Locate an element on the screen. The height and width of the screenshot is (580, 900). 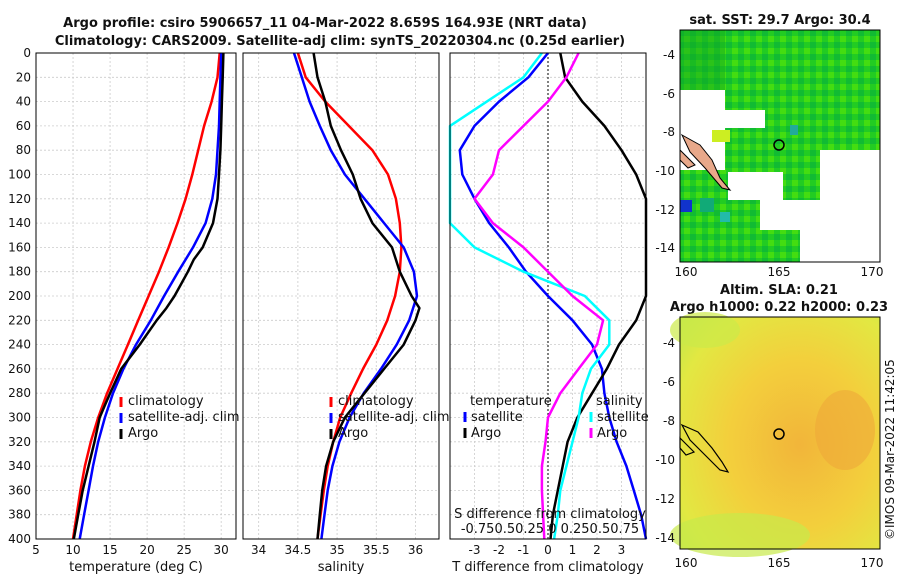
x-tick-label: -2 is located at coordinates (499, 550).